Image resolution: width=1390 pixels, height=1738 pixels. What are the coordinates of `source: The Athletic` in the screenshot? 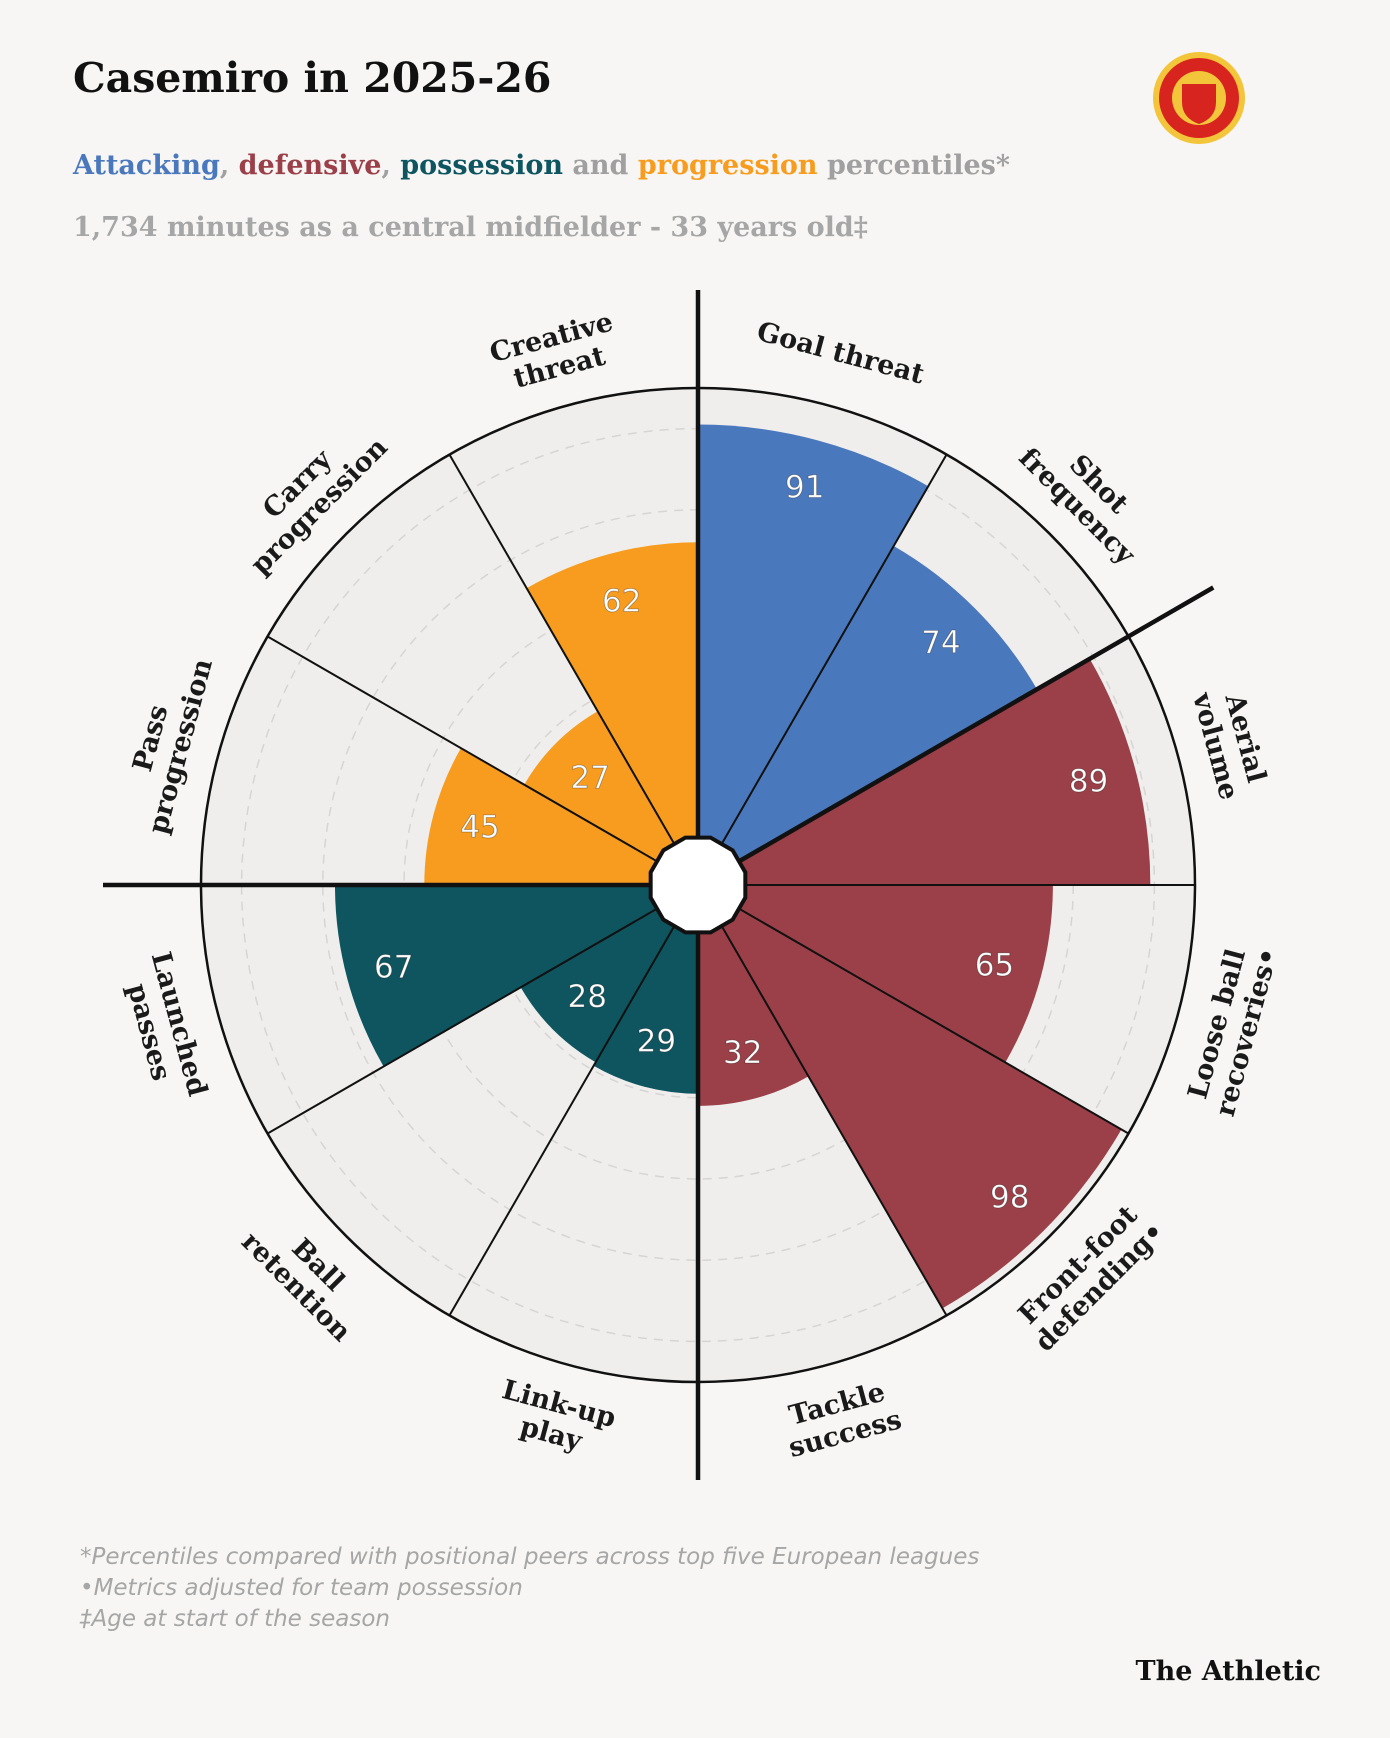 It's located at (1228, 1671).